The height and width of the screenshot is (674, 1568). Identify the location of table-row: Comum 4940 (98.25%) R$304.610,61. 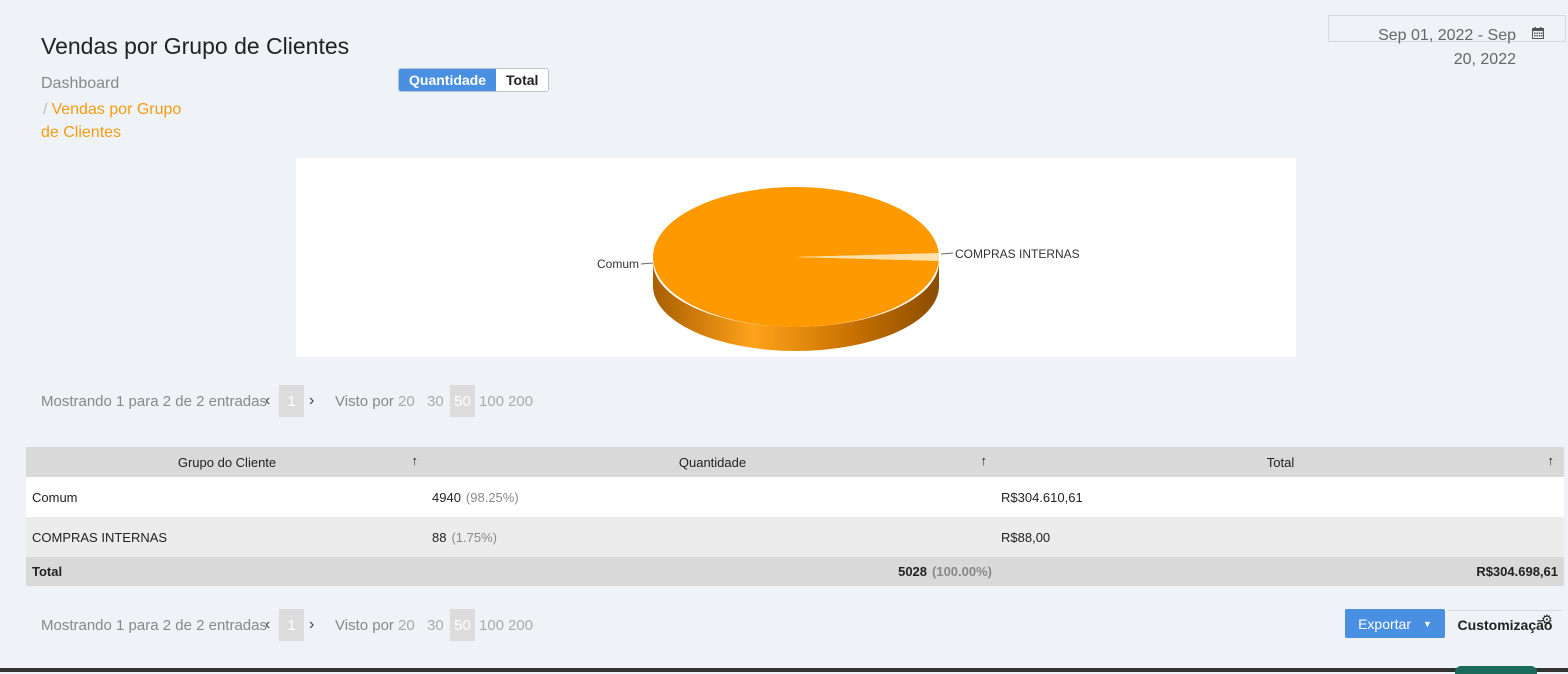
(795, 497).